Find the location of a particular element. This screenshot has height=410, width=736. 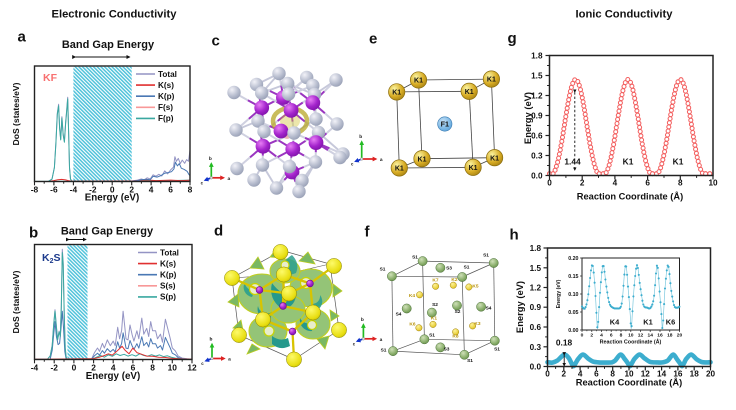

svg-text: S(p) is located at coordinates (168, 297).